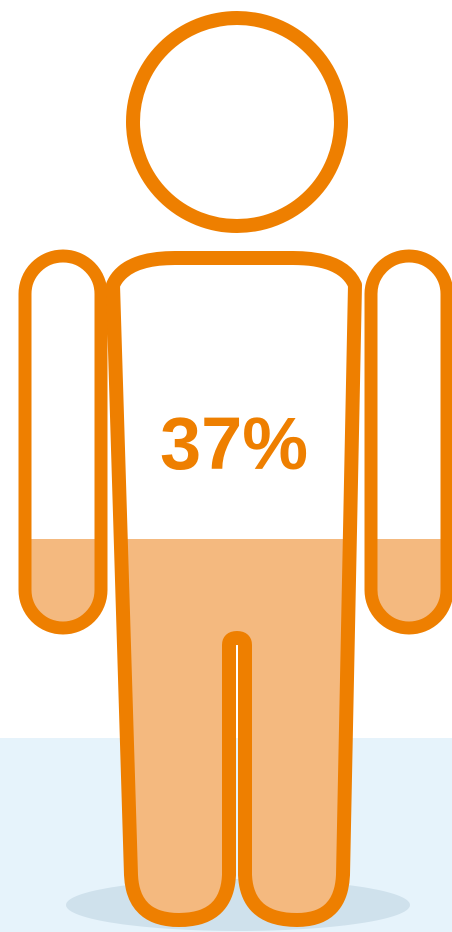 The width and height of the screenshot is (452, 932). What do you see at coordinates (238, 905) in the screenshot?
I see `ground-shadow` at bounding box center [238, 905].